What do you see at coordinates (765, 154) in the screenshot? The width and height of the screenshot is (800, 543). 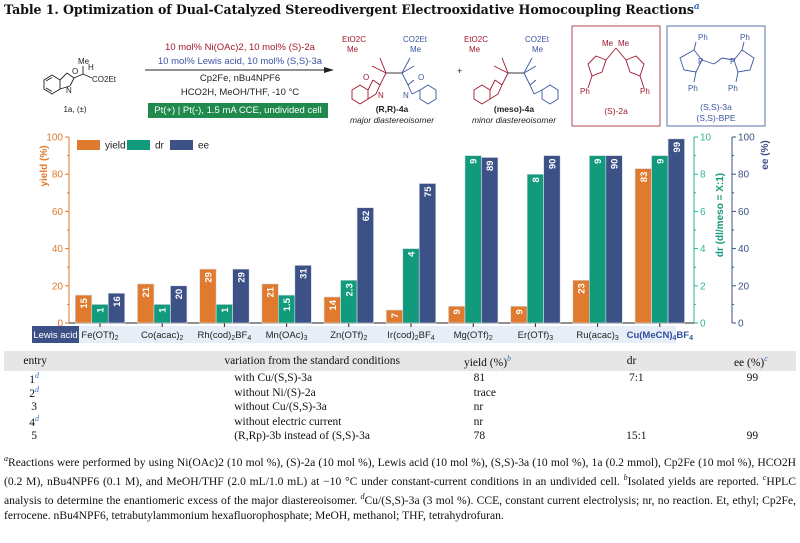 I see `ee-axis-title: ee (%)` at bounding box center [765, 154].